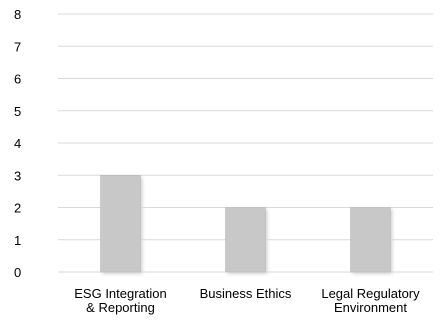 The image size is (447, 320). What do you see at coordinates (17, 208) in the screenshot?
I see `y-tick-label-2: 2` at bounding box center [17, 208].